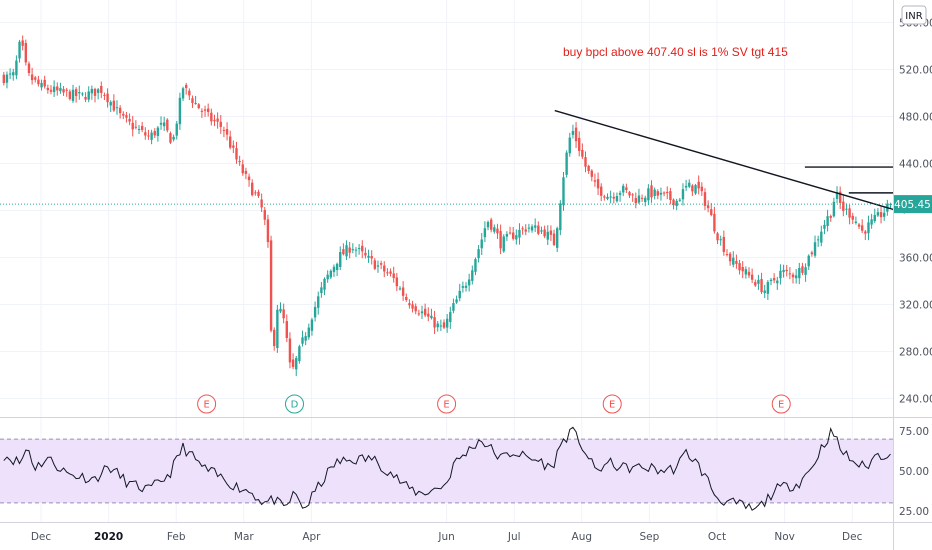  I want to click on x-tick-label: Feb, so click(176, 537).